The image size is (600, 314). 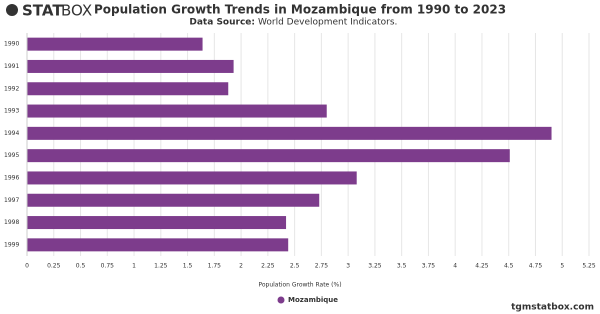 What do you see at coordinates (11, 44) in the screenshot?
I see `y-tick-label: 1990` at bounding box center [11, 44].